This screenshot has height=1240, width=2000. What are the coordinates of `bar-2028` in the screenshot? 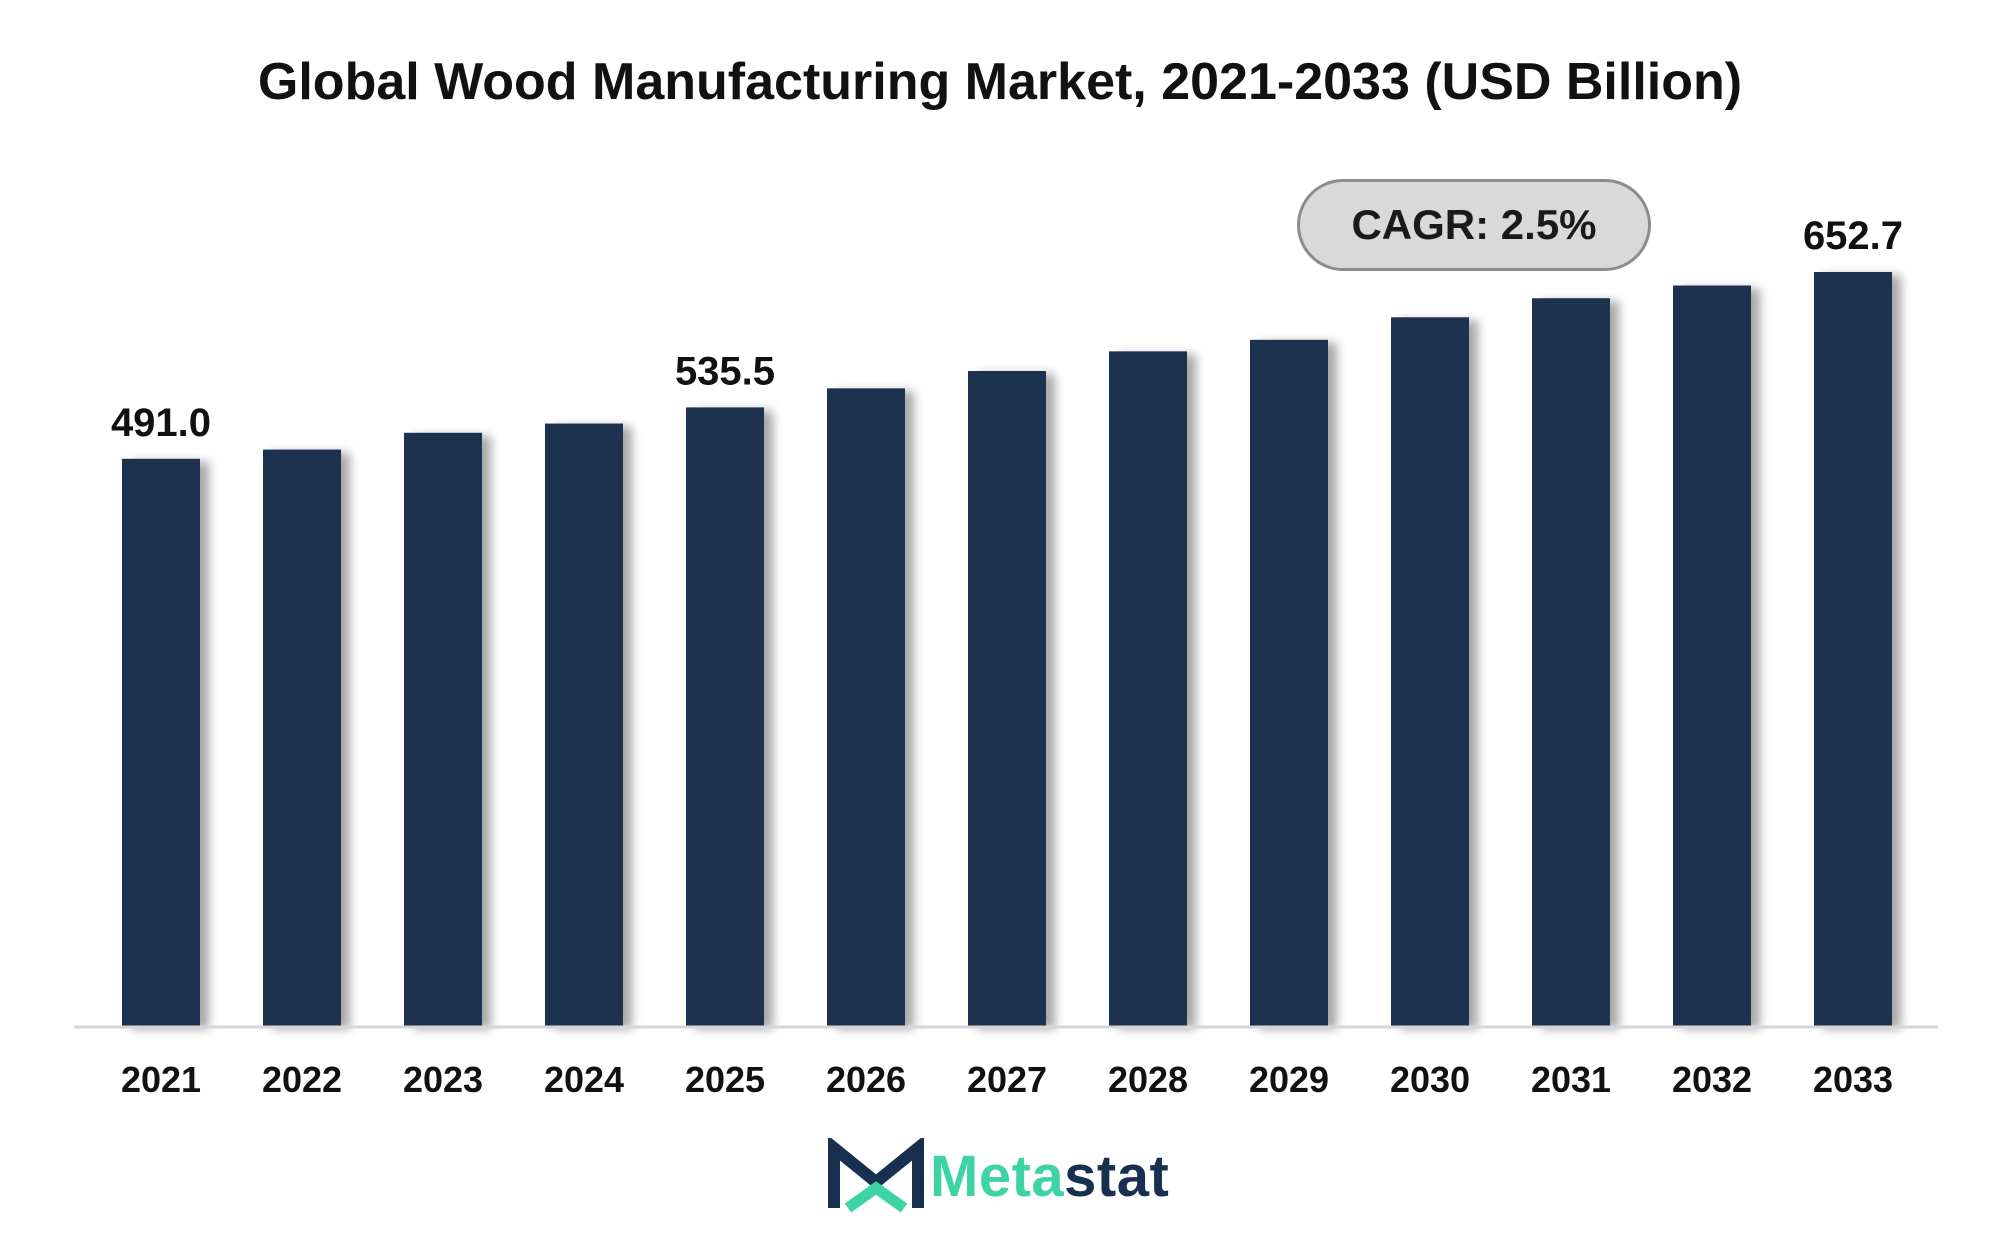 It's located at (1148, 689).